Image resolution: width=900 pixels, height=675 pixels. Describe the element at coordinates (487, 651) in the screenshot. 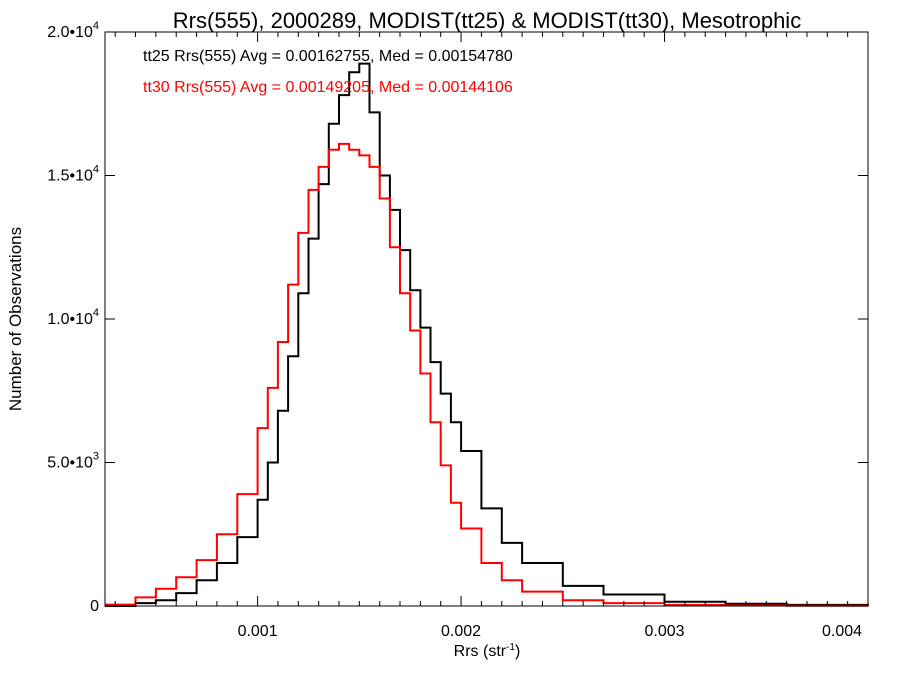

I see `x-axis-label: Rrs (str-1)` at that location.